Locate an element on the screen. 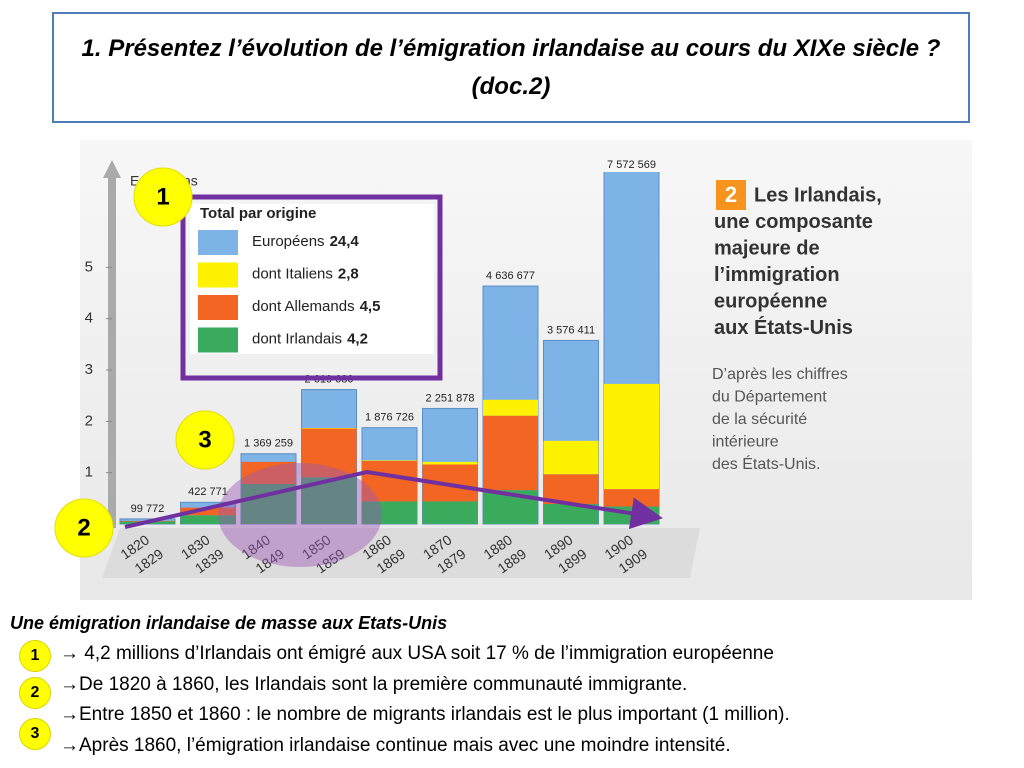 The width and height of the screenshot is (1024, 768). legend-label: Européens 24,4 is located at coordinates (305, 241).